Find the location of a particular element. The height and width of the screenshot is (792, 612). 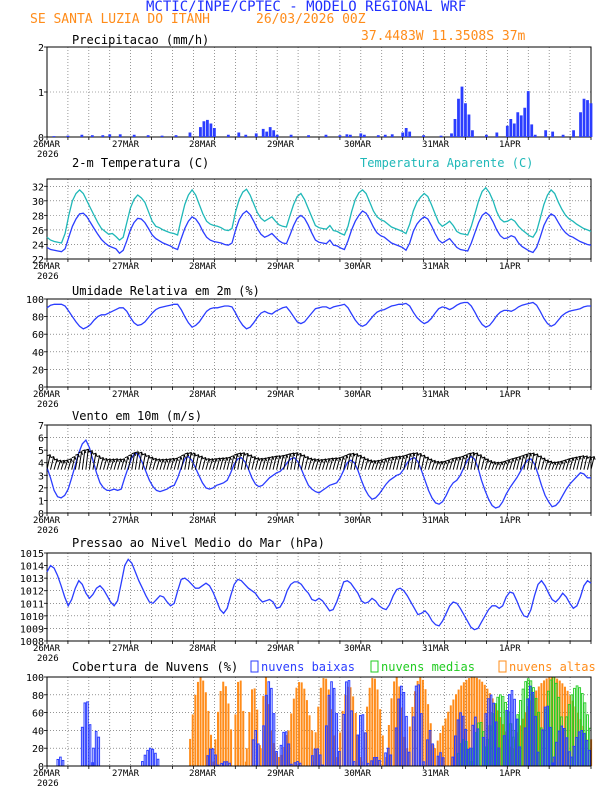

panel-title: Pressao ao Nivel Medio do Mar (hPa) is located at coordinates (198, 543).